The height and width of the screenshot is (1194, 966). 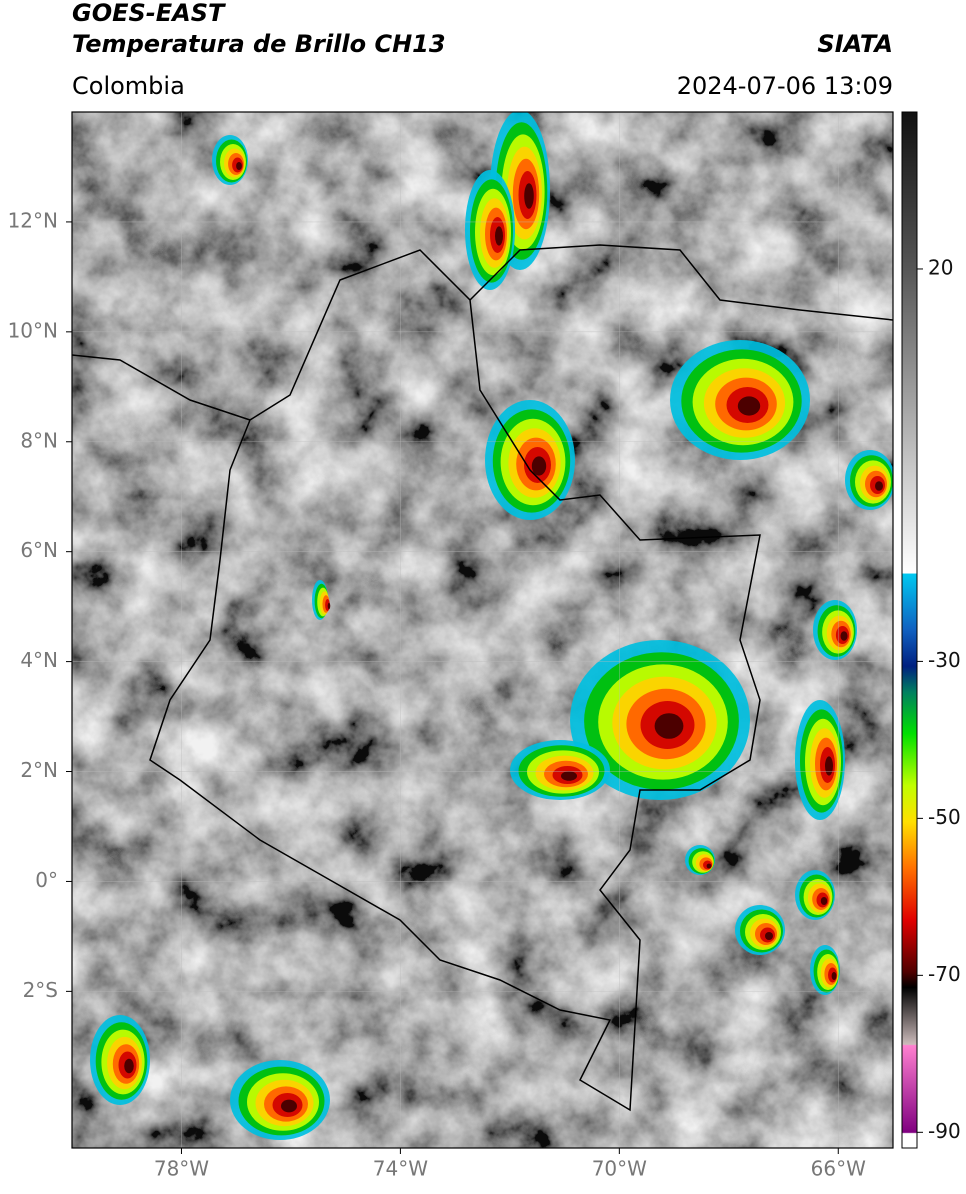 What do you see at coordinates (400, 1169) in the screenshot?
I see `lon-tick-label: 74°W` at bounding box center [400, 1169].